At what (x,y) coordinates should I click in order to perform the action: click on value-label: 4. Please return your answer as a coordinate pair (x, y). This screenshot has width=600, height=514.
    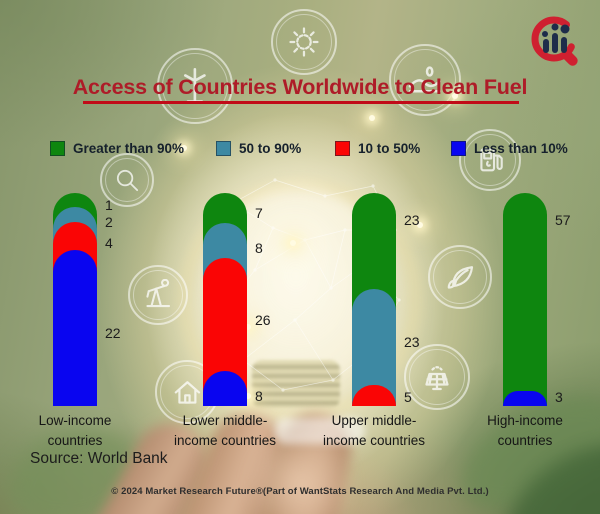
    Looking at the image, I should click on (109, 243).